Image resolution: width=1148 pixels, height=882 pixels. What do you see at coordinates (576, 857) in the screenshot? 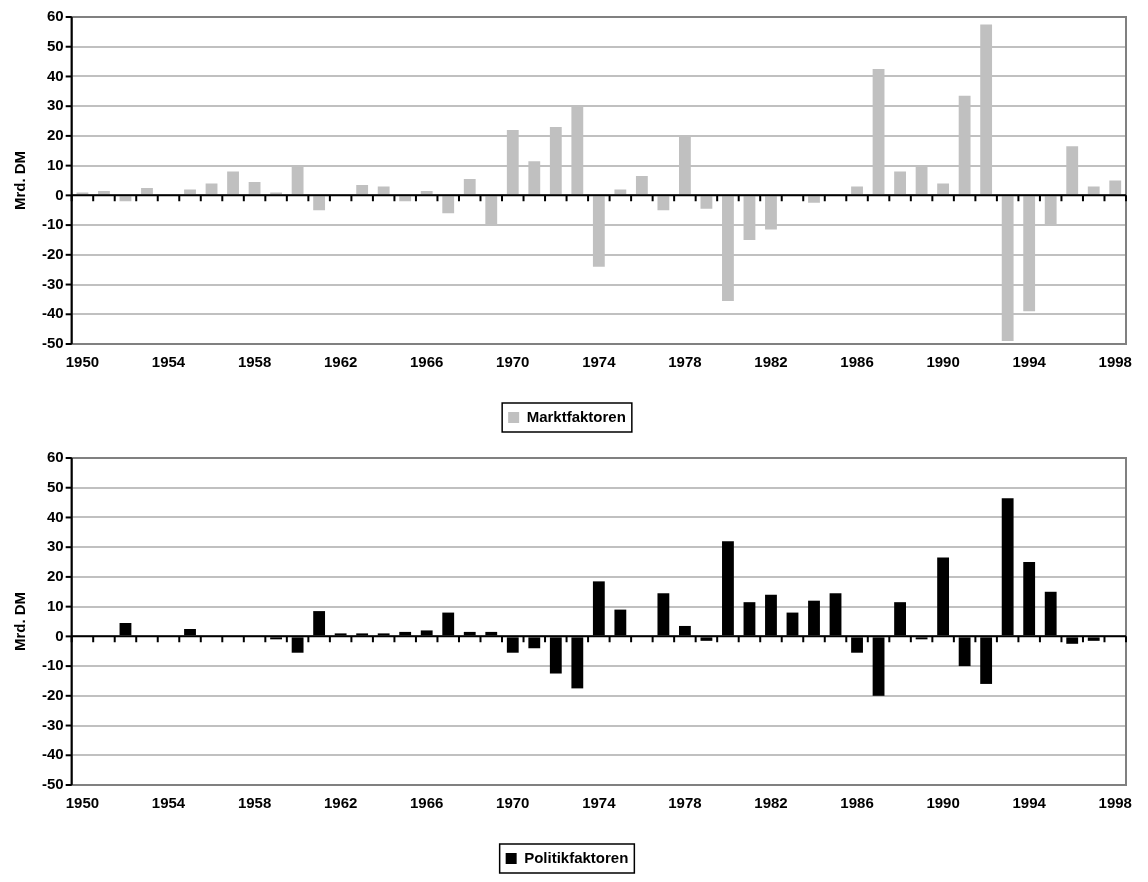
I see `legend-label: Politikfaktoren` at bounding box center [576, 857].